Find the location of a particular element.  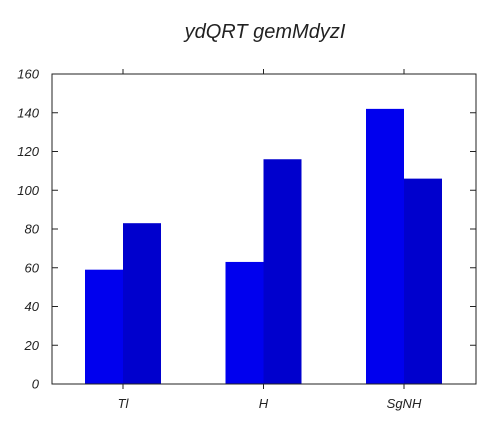

y-tick-label: 80 is located at coordinates (32, 229).